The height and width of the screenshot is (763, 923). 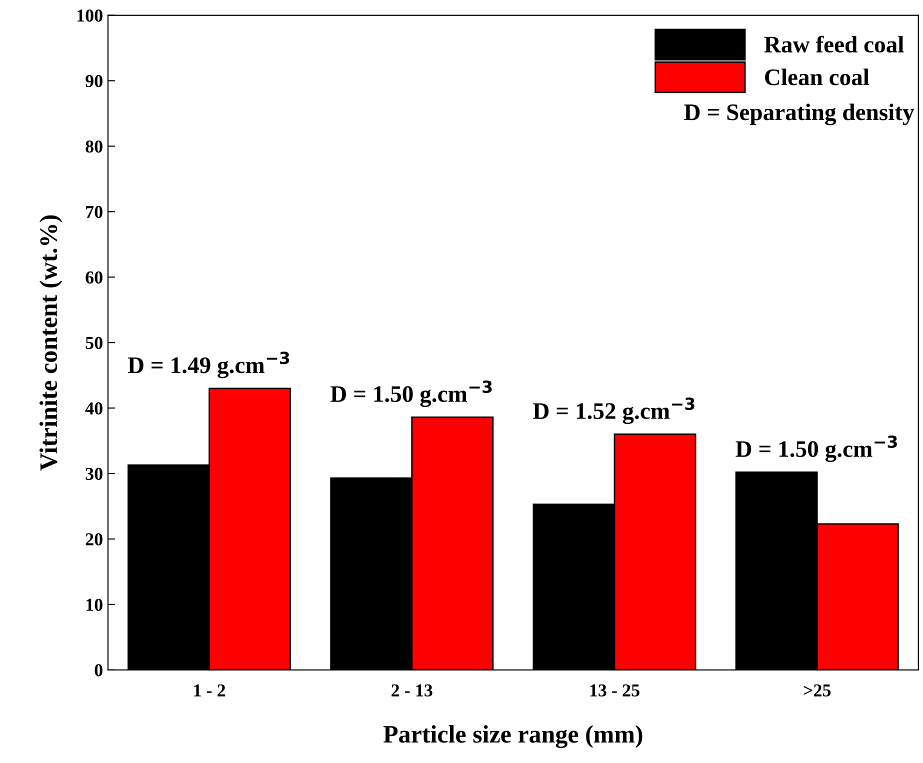 I want to click on y-tick-label: 100, so click(x=89, y=16).